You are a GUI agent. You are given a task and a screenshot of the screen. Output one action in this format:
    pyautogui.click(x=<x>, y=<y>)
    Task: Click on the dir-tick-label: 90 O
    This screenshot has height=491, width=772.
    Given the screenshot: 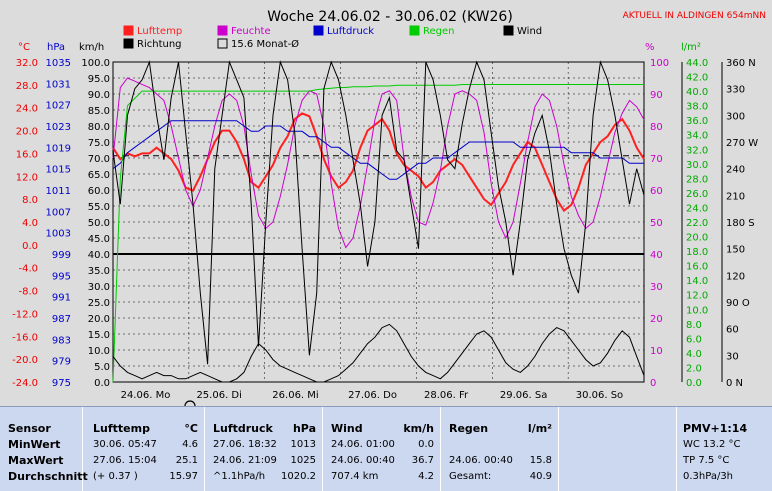 What is the action you would take?
    pyautogui.click(x=738, y=303)
    